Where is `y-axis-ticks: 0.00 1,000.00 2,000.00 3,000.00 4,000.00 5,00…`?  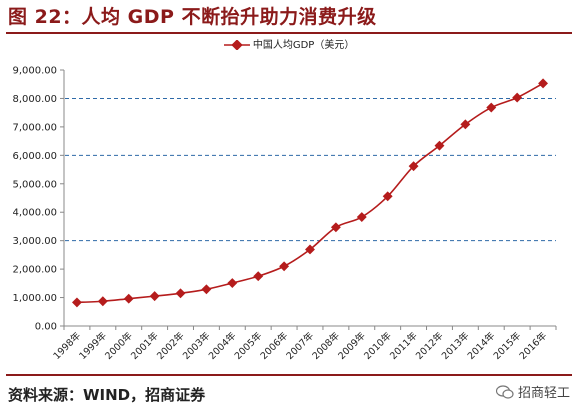 y-axis-ticks: 0.00 1,000.00 2,000.00 3,000.00 4,000.00 5,00… is located at coordinates (38, 199).